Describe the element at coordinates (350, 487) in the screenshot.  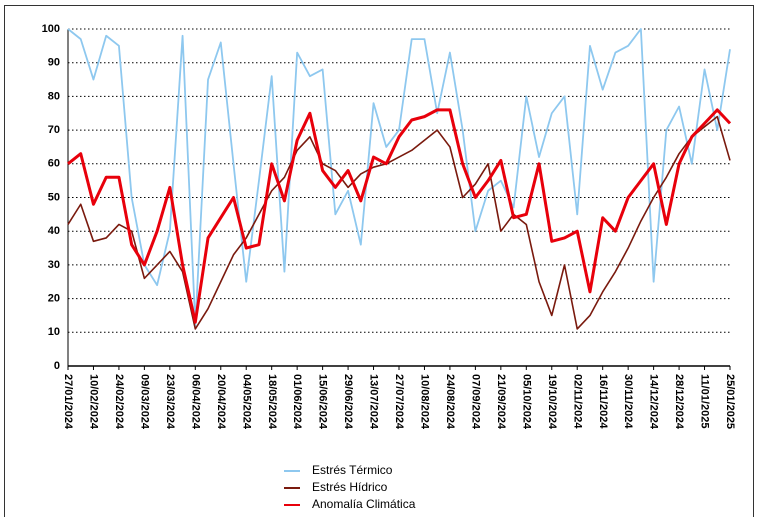
I see `legend-label: Estrés Hídrico` at that location.